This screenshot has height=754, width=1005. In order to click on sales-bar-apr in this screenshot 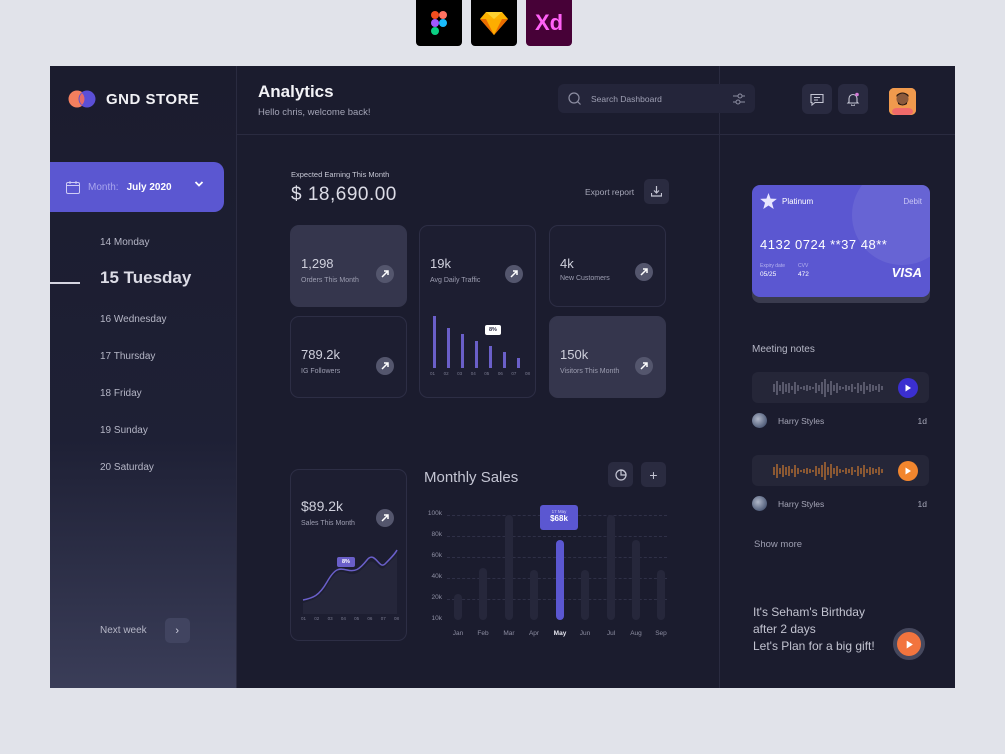, I will do `click(534, 595)`.